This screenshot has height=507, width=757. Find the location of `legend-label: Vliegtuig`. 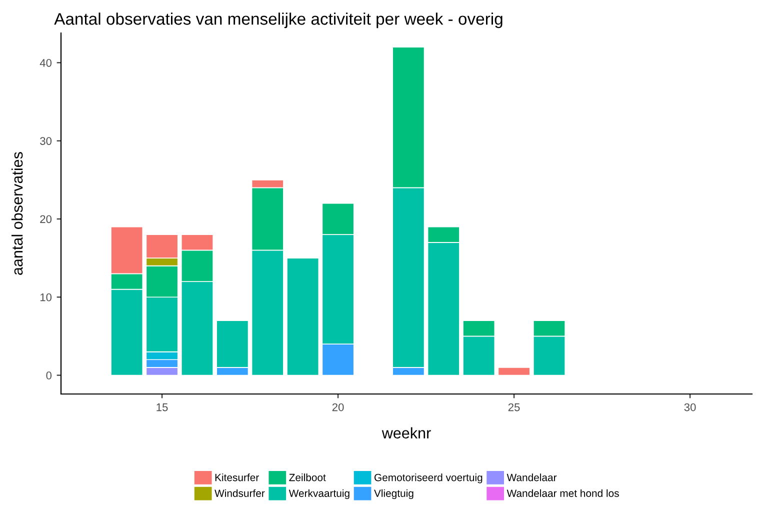

legend-label: Vliegtuig is located at coordinates (394, 494).